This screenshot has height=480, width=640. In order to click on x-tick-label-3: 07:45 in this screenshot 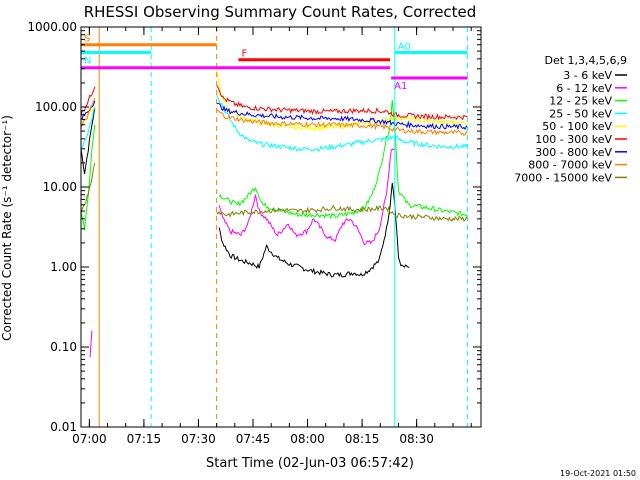, I will do `click(253, 439)`.